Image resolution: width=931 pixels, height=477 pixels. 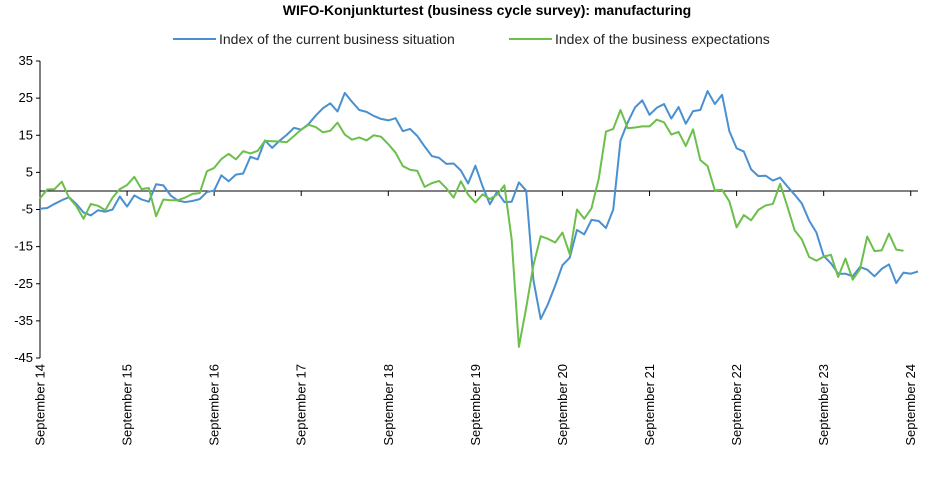 What do you see at coordinates (23, 283) in the screenshot?
I see `y-tick-label: -25` at bounding box center [23, 283].